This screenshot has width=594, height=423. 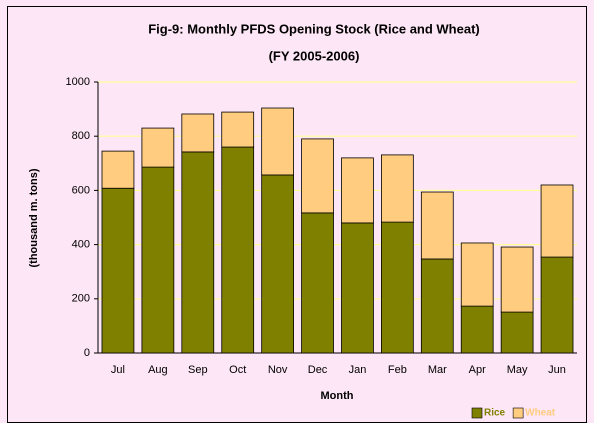 I want to click on legend-label: Rice, so click(x=495, y=413).